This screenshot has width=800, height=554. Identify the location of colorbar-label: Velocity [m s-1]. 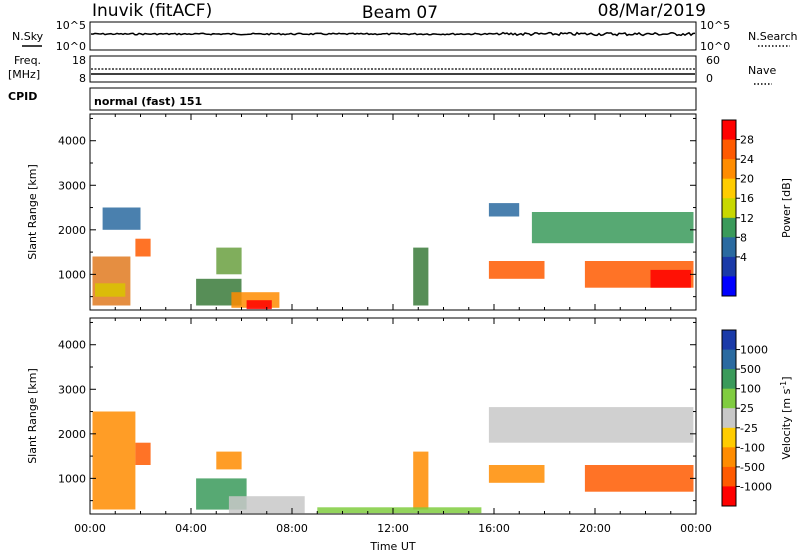
(786, 417).